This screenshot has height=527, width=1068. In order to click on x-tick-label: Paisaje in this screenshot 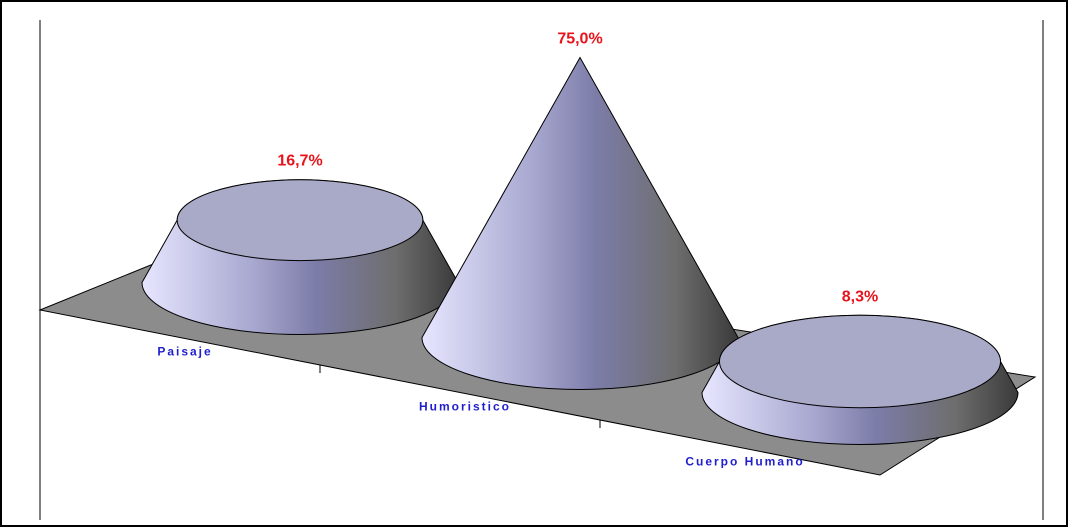, I will do `click(184, 352)`.